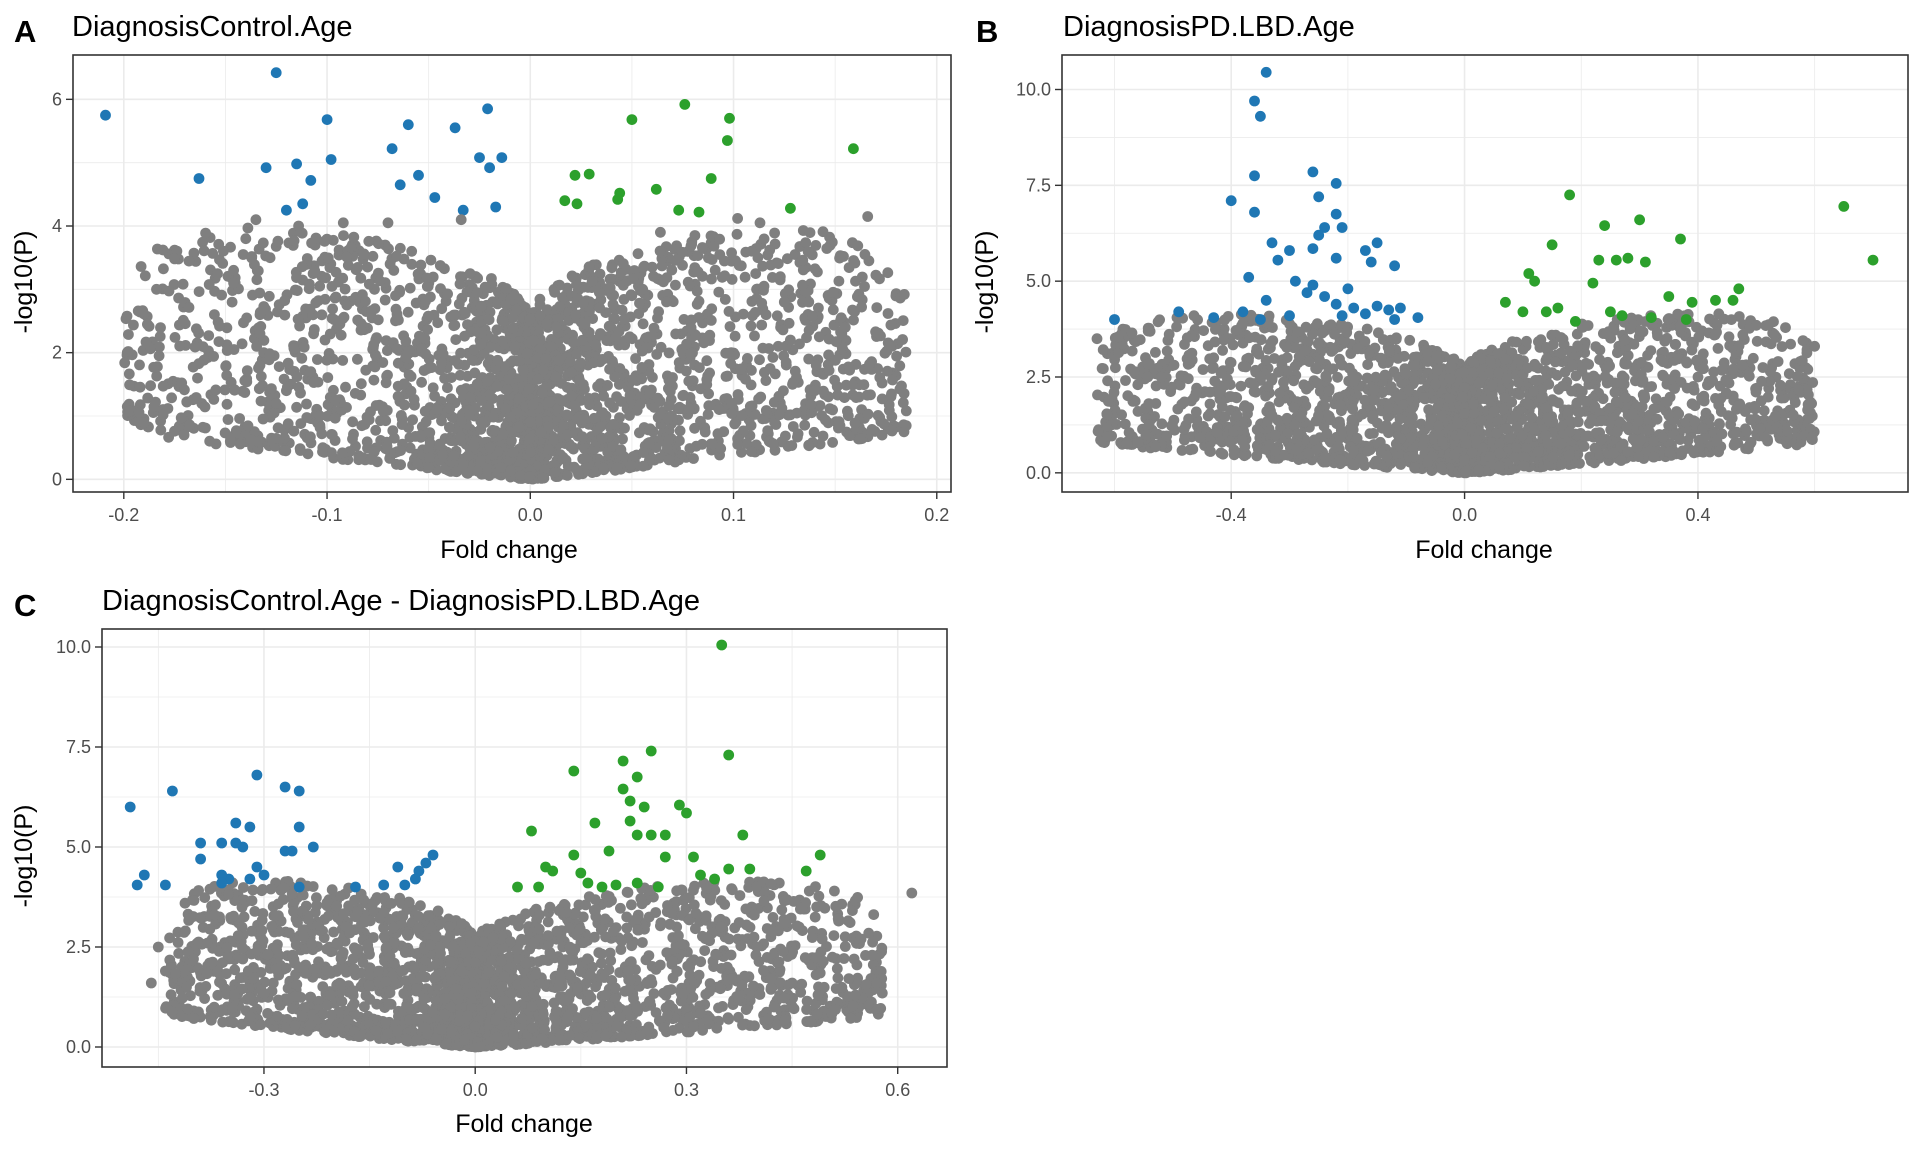 This screenshot has width=1920, height=1152. What do you see at coordinates (530, 515) in the screenshot?
I see `x-tick-label: 0.0` at bounding box center [530, 515].